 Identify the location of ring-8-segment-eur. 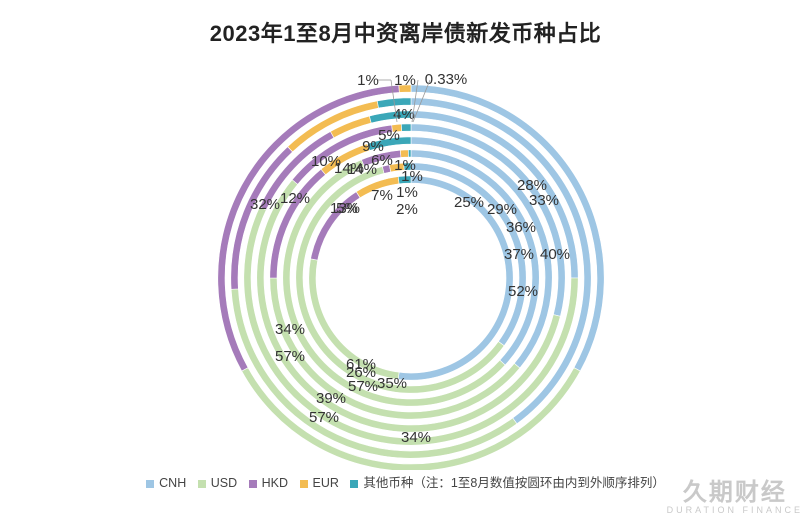
(405, 88).